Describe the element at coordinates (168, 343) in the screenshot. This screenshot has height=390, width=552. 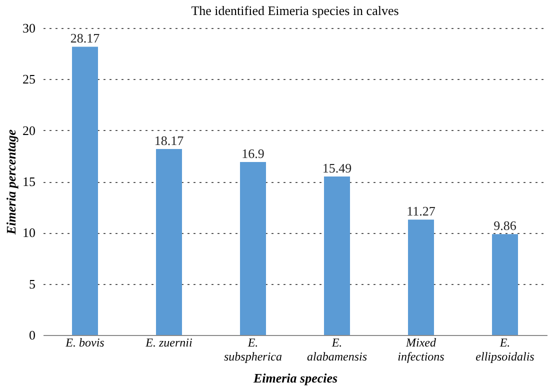
I see `x-tick-label: E. zuernii` at that location.